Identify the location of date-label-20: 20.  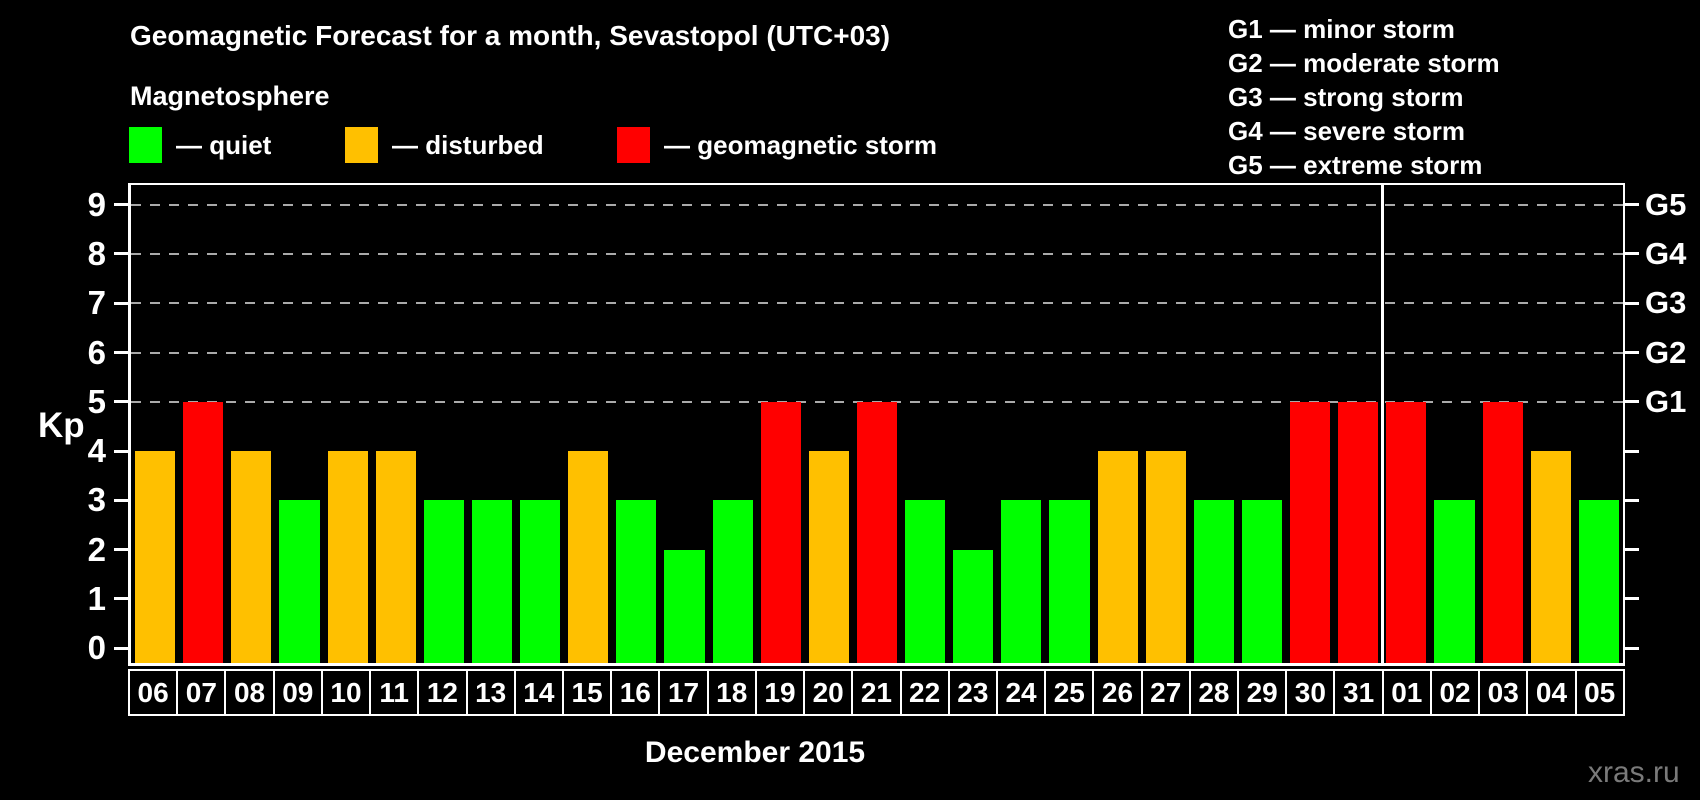
(829, 692).